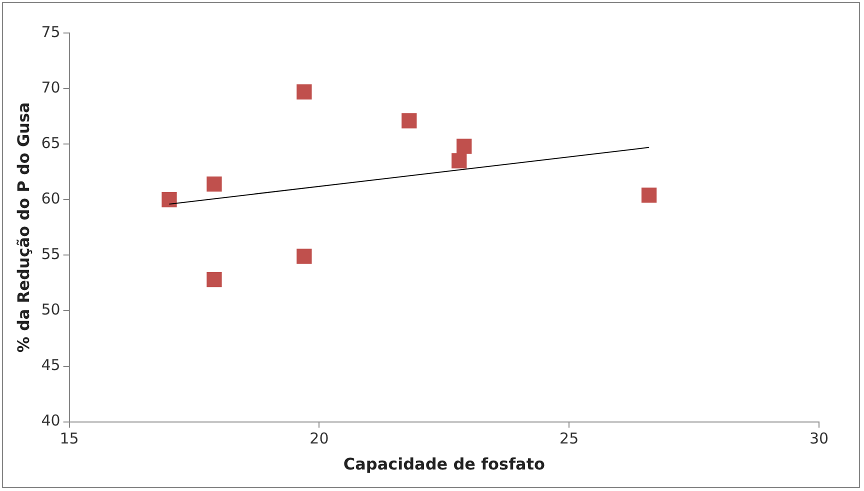 The width and height of the screenshot is (864, 491). What do you see at coordinates (50, 365) in the screenshot?
I see `y-tick-label: 45` at bounding box center [50, 365].